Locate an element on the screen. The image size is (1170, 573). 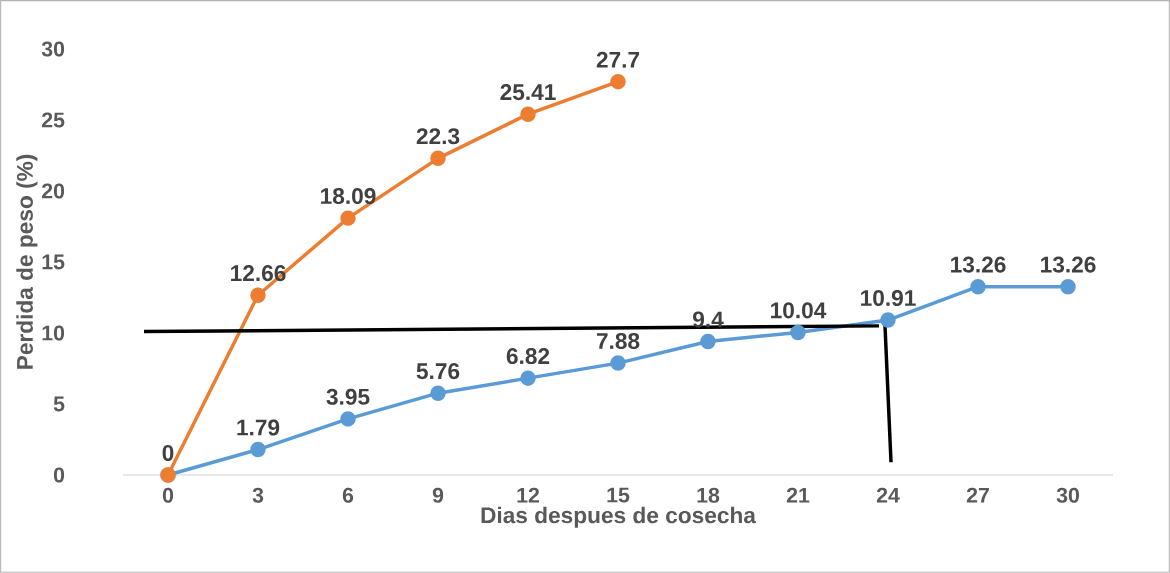
x-tick-label: 15 is located at coordinates (618, 495).